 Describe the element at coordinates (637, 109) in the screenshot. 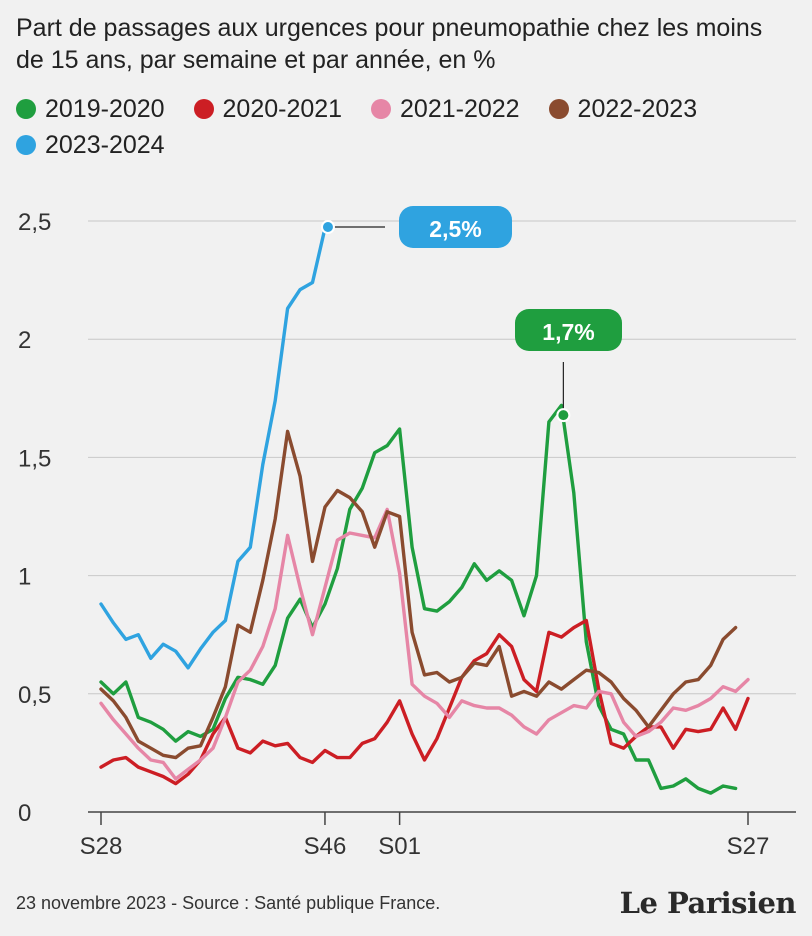

I see `legend-label: 2022-2023` at that location.